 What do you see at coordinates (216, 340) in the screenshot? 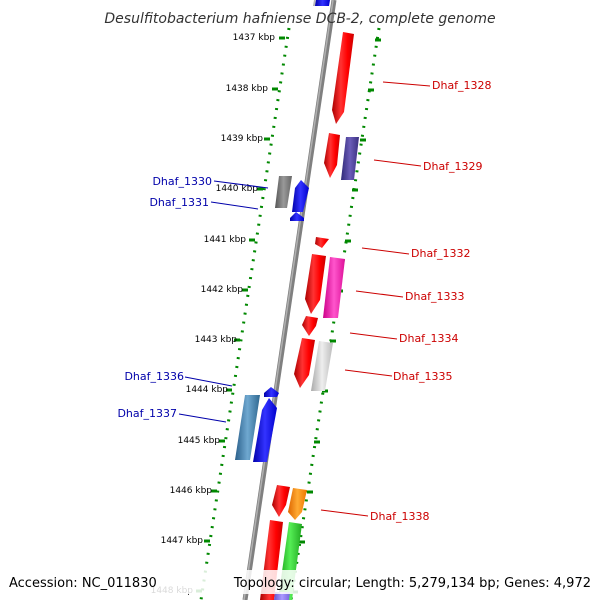
I see `tick-label: 1443 kbp` at bounding box center [216, 340].